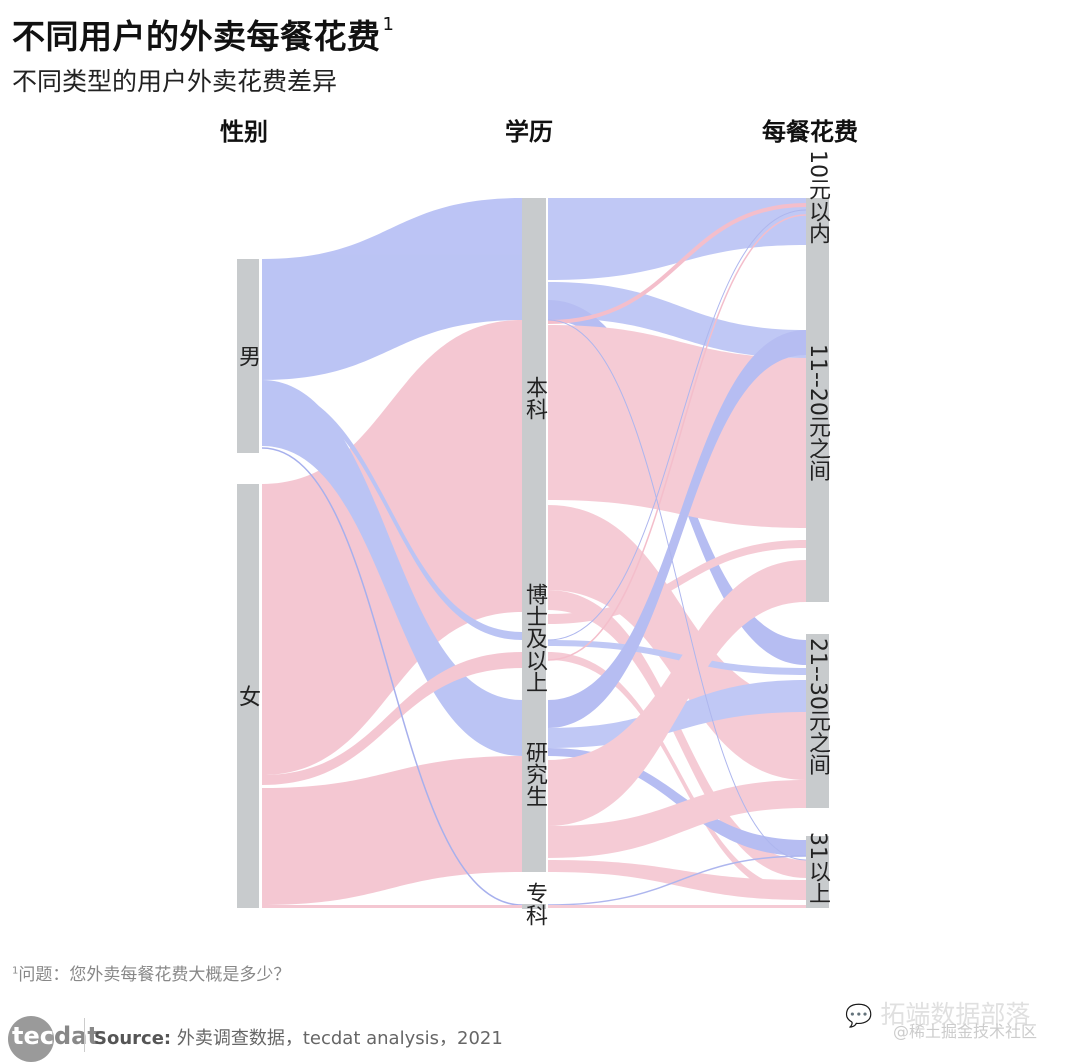  Describe the element at coordinates (677, 657) in the screenshot. I see `link-phd-21to30-m` at that location.